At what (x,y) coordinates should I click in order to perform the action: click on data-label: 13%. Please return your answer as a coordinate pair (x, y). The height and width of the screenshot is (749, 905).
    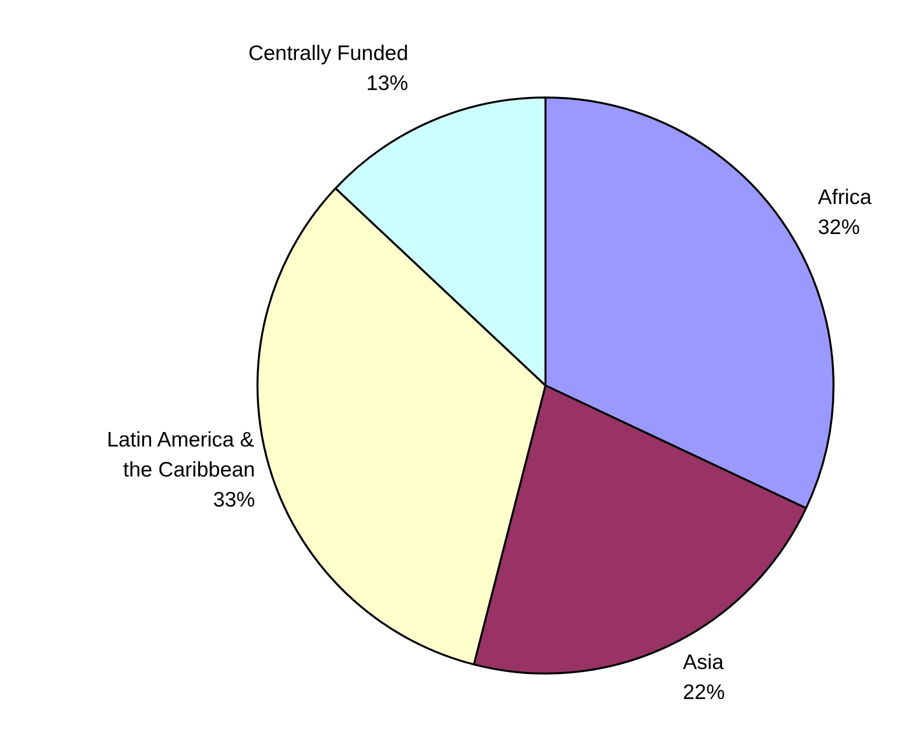
    Looking at the image, I should click on (387, 83).